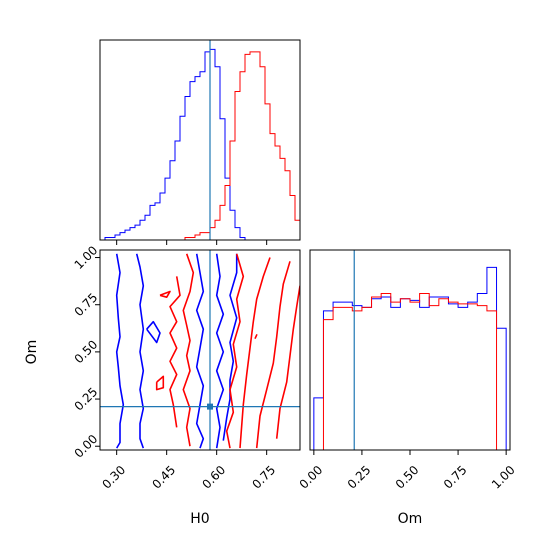  What do you see at coordinates (410, 519) in the screenshot?
I see `om-xlabel: Om` at bounding box center [410, 519].